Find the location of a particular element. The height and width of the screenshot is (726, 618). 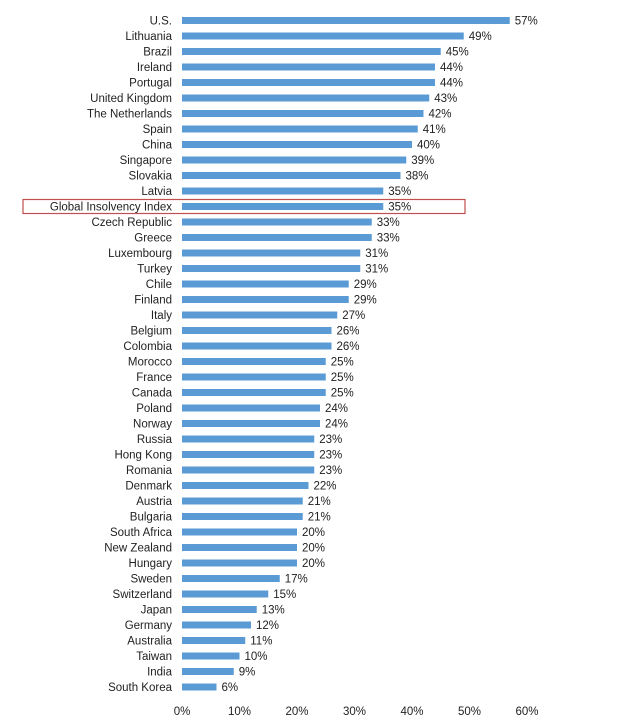

highlight-box is located at coordinates (244, 206).